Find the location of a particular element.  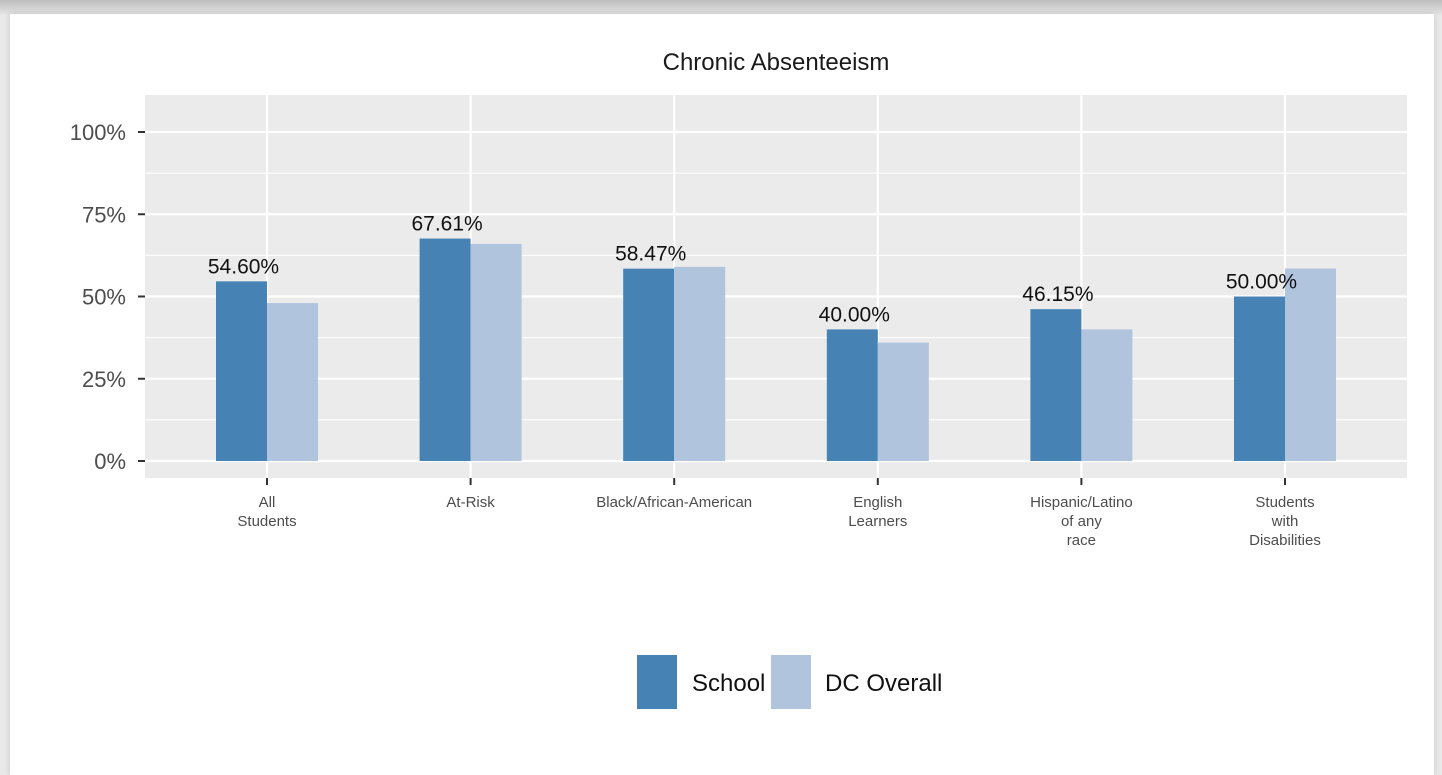

legend-key-school is located at coordinates (657, 682).